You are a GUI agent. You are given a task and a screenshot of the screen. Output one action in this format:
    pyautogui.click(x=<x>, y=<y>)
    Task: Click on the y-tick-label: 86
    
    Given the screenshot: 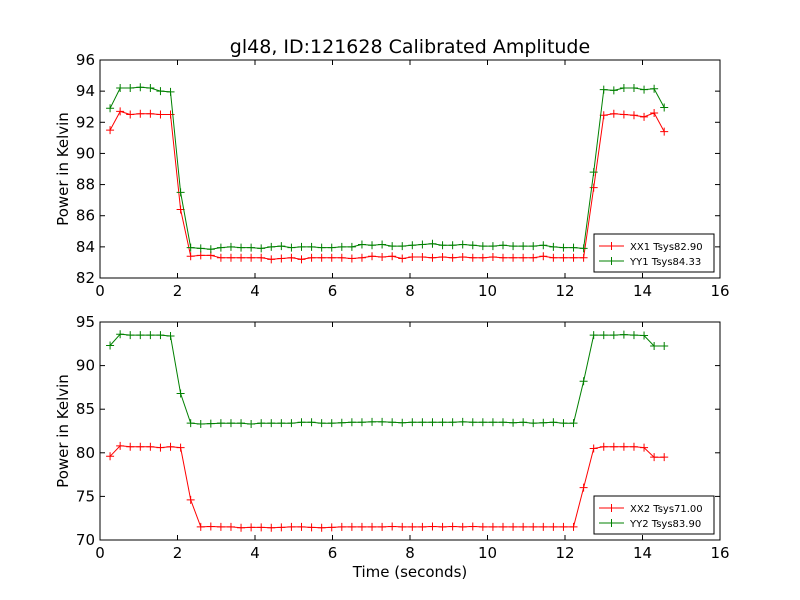 What is the action you would take?
    pyautogui.click(x=85, y=216)
    